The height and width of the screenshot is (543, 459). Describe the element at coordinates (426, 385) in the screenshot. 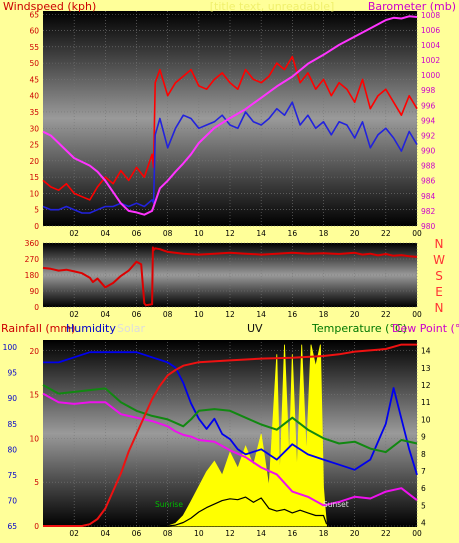

I see `temperature-tick-label: 12` at that location.